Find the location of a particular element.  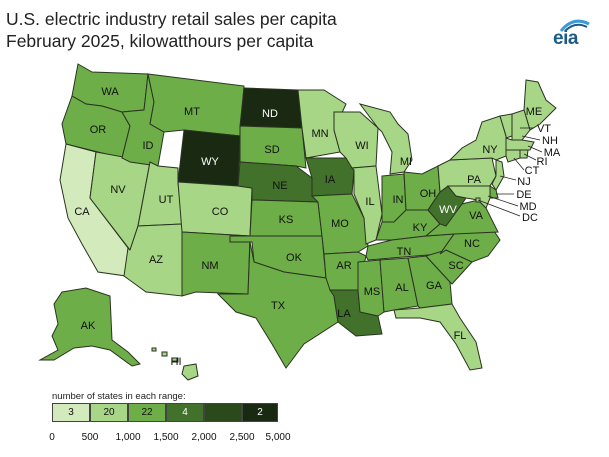

state-nm is located at coordinates (216, 264).